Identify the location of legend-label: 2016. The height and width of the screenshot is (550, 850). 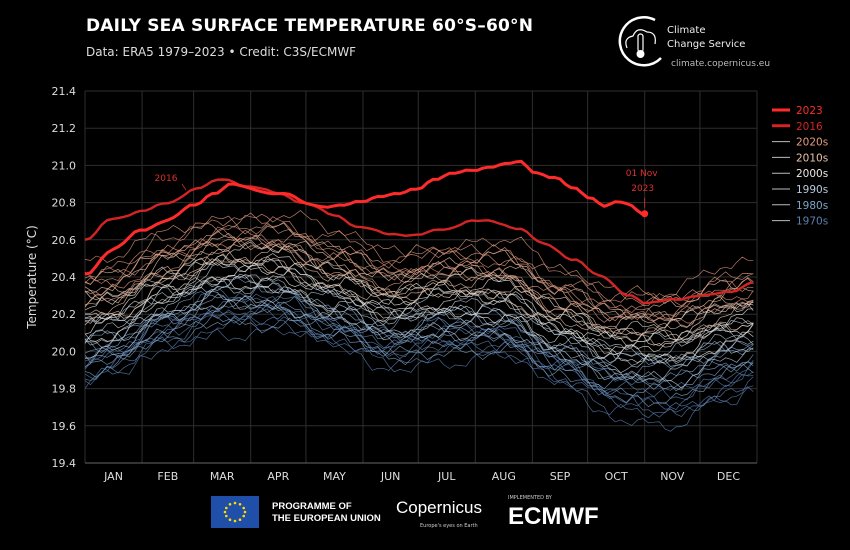
(809, 127).